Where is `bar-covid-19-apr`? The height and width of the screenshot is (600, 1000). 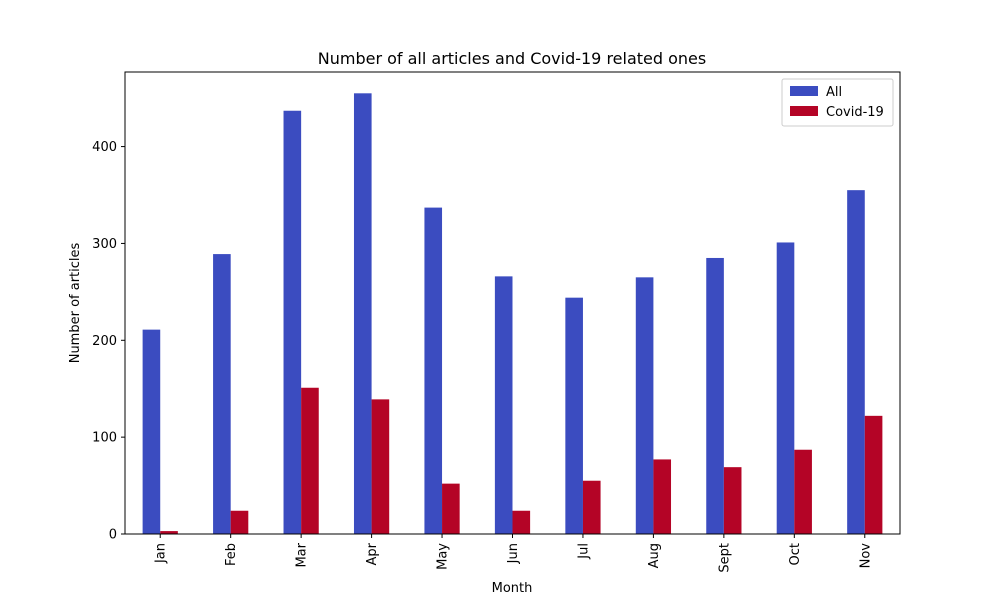
bar-covid-19-apr is located at coordinates (380, 466).